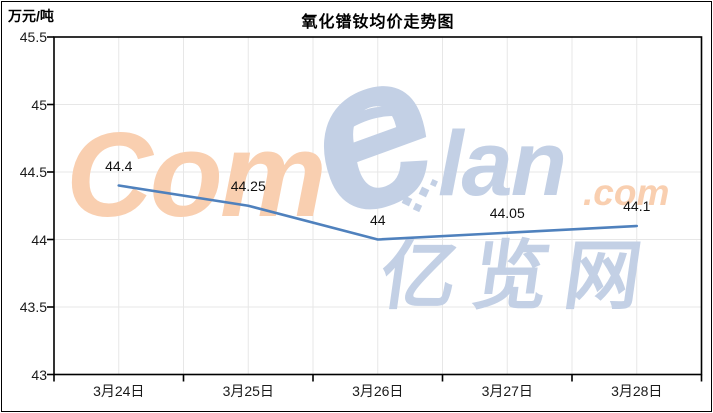 The image size is (713, 413). What do you see at coordinates (31, 16) in the screenshot?
I see `y-axis-unit-label: 万元/吨` at bounding box center [31, 16].